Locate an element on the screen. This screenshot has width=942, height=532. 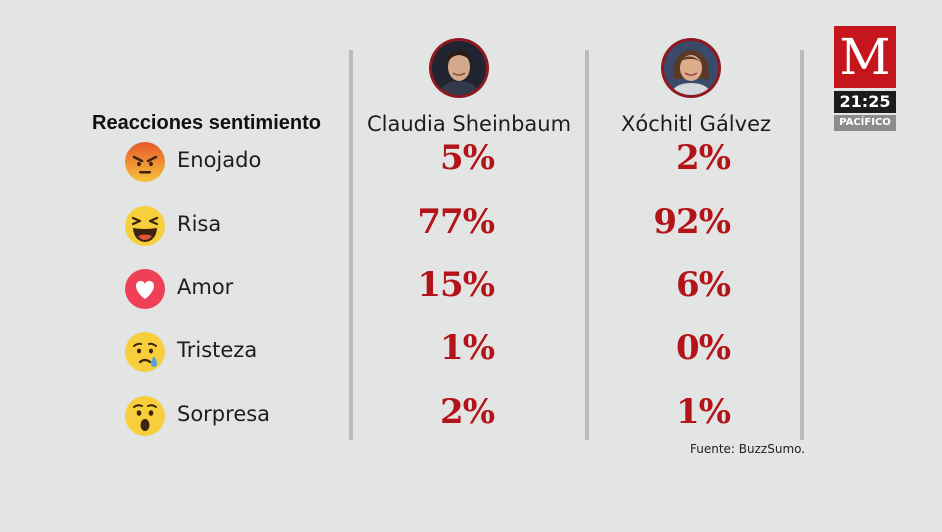
clock-time: 21:25 is located at coordinates (865, 102).